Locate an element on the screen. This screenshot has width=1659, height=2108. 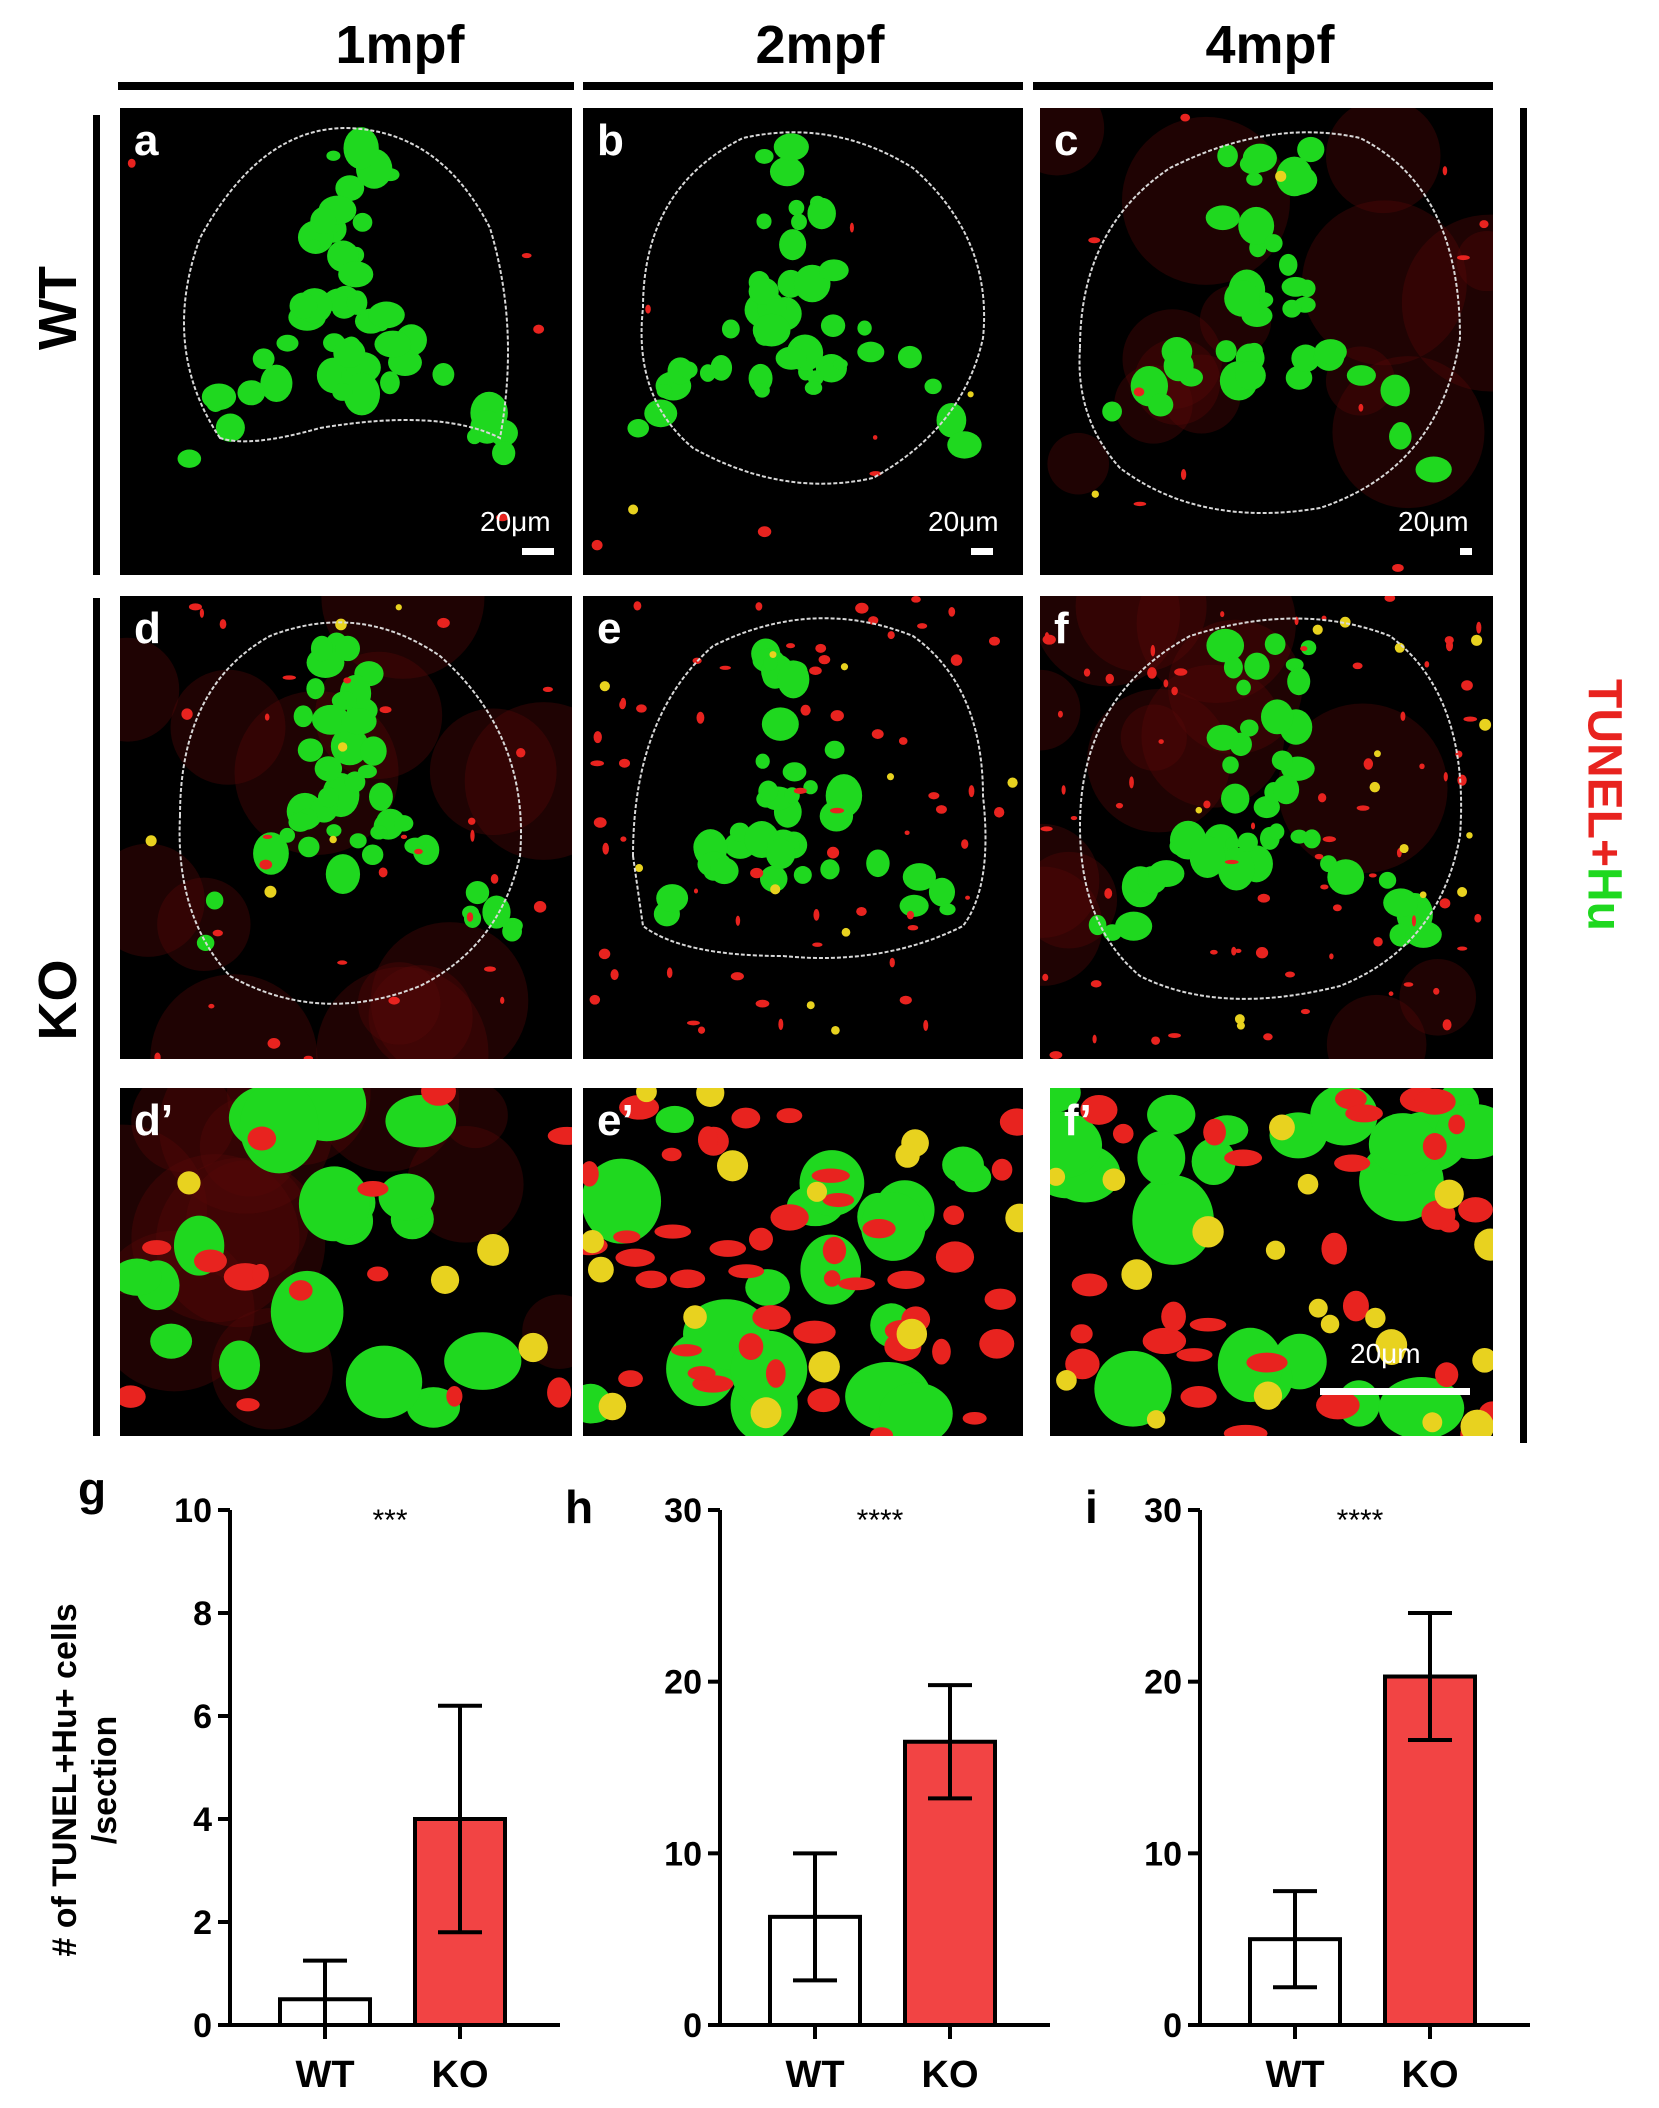
panel-label-e: e is located at coordinates (609, 628).